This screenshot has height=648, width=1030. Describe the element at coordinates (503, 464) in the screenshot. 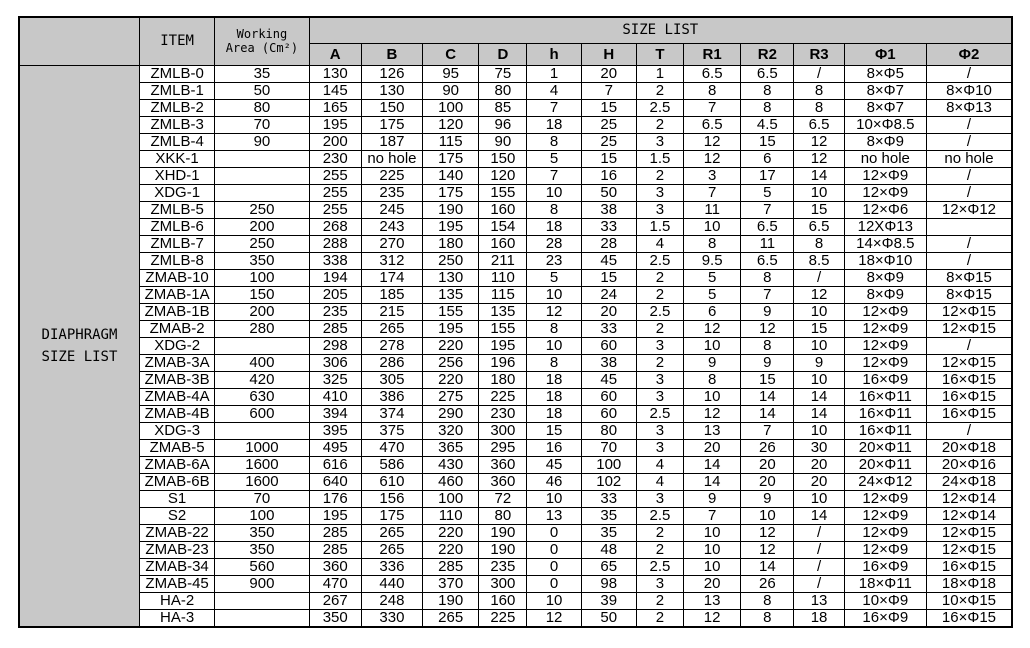

I see `value-cell: 360` at that location.